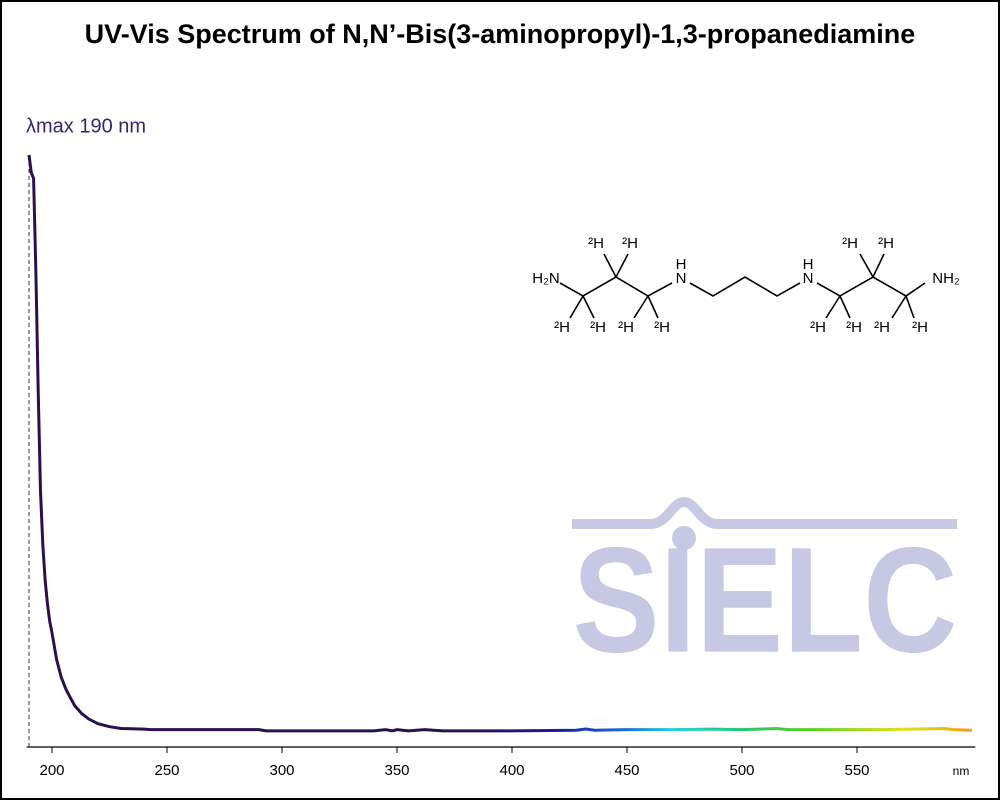 Image resolution: width=1000 pixels, height=805 pixels. I want to click on logo-arc, so click(764, 512).